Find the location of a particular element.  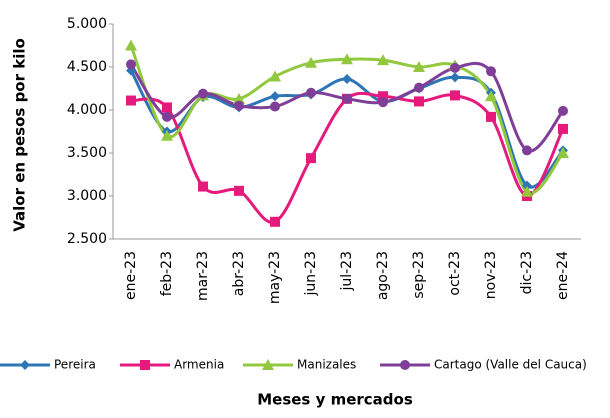

x-tick-label: dic-23 is located at coordinates (527, 272).